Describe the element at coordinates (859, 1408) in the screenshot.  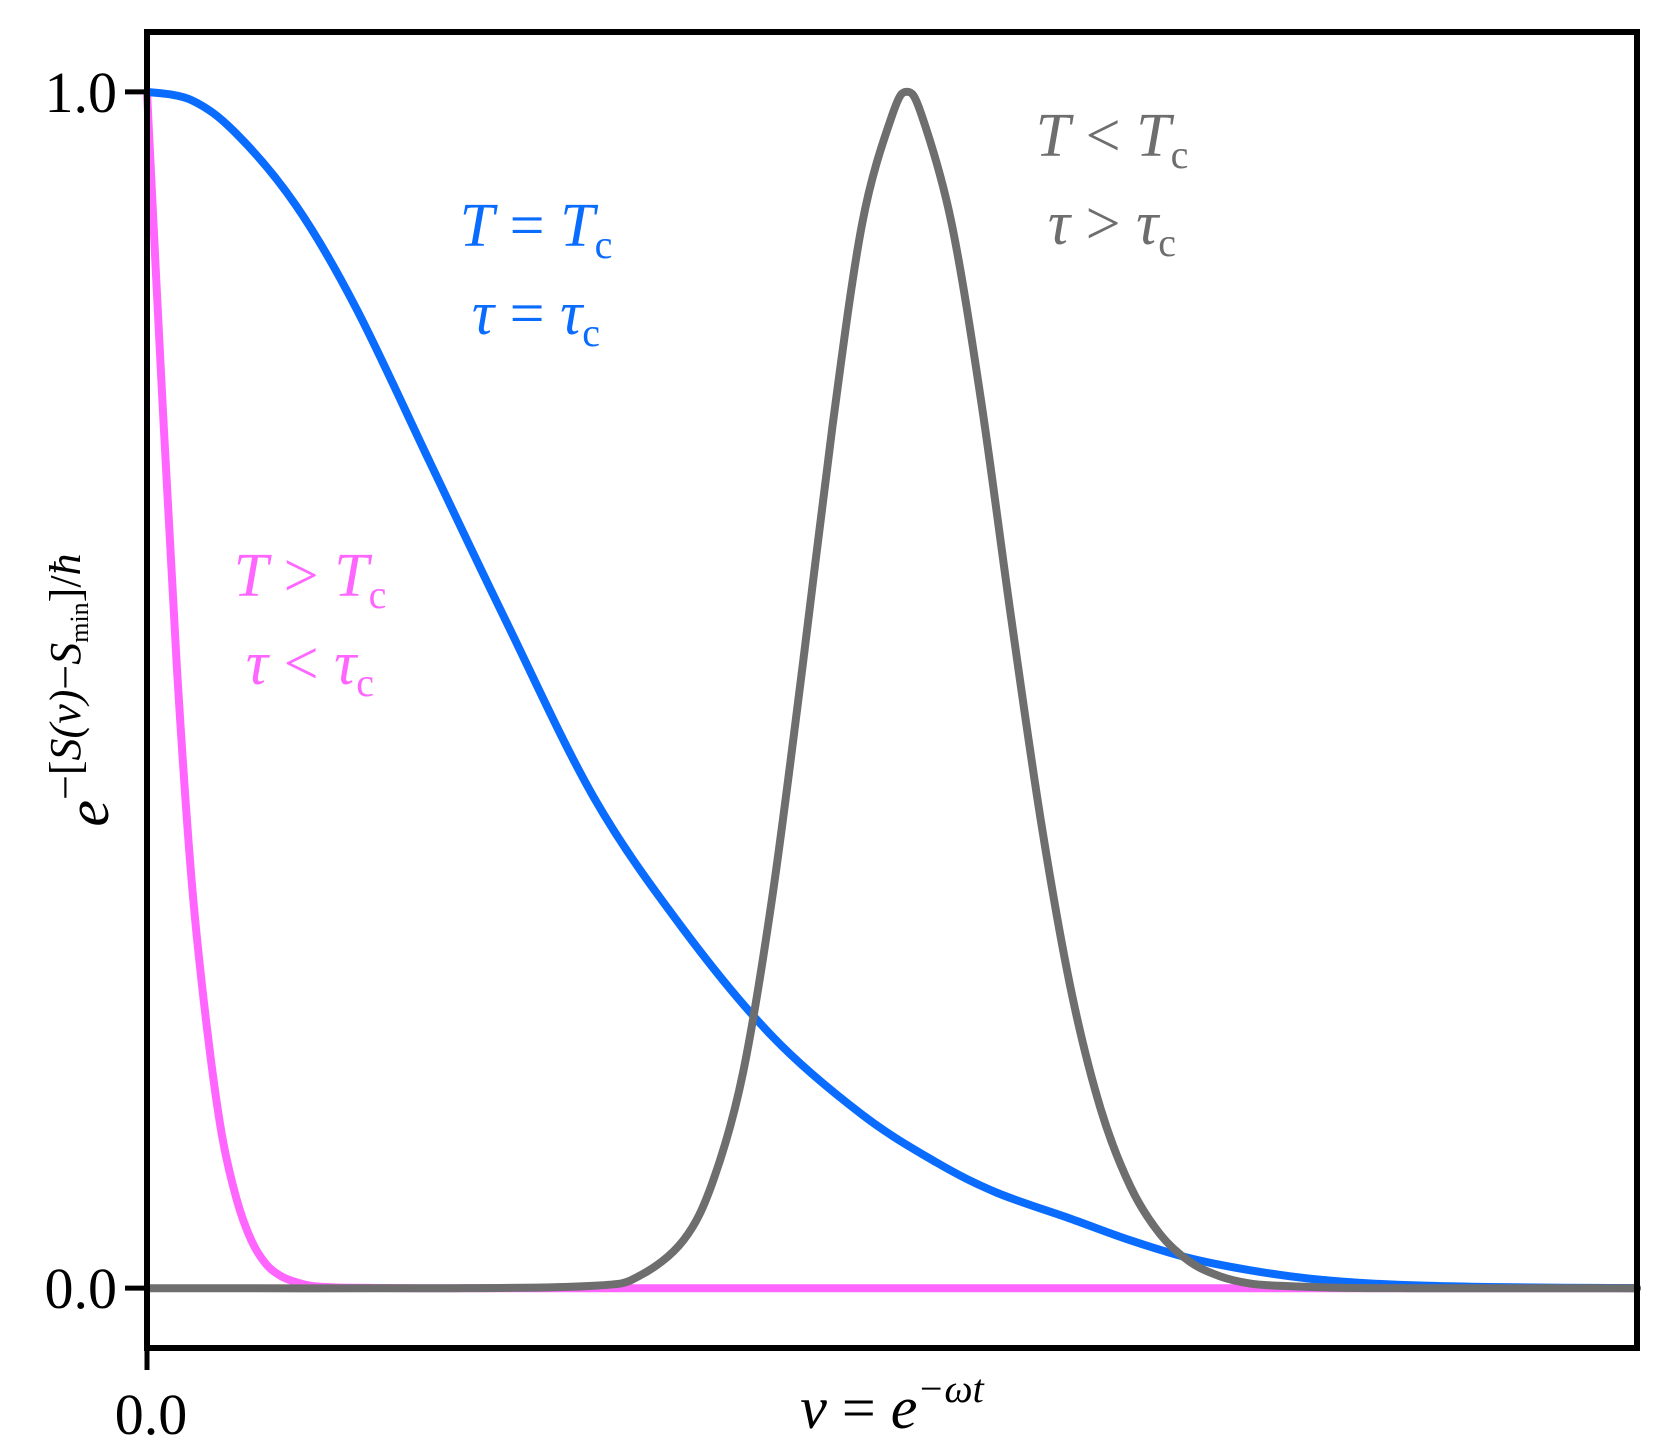
I see `x-axis-label-eq: =` at that location.